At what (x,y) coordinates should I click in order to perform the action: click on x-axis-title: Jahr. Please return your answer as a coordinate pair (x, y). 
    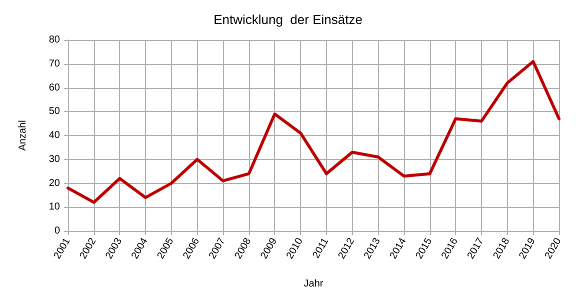
    Looking at the image, I should click on (314, 284).